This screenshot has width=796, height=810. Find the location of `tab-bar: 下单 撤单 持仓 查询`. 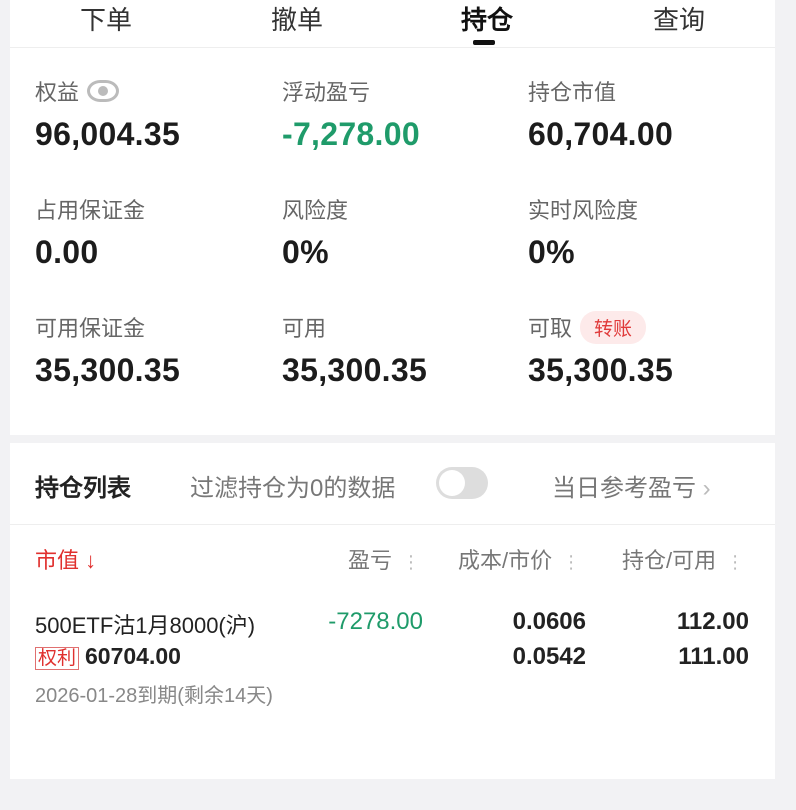

tab-bar: 下单 撤单 持仓 查询 is located at coordinates (392, 24).